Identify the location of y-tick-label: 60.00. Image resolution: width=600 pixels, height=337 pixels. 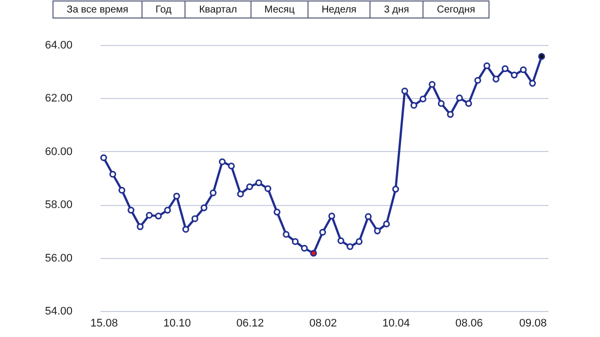
(58, 152).